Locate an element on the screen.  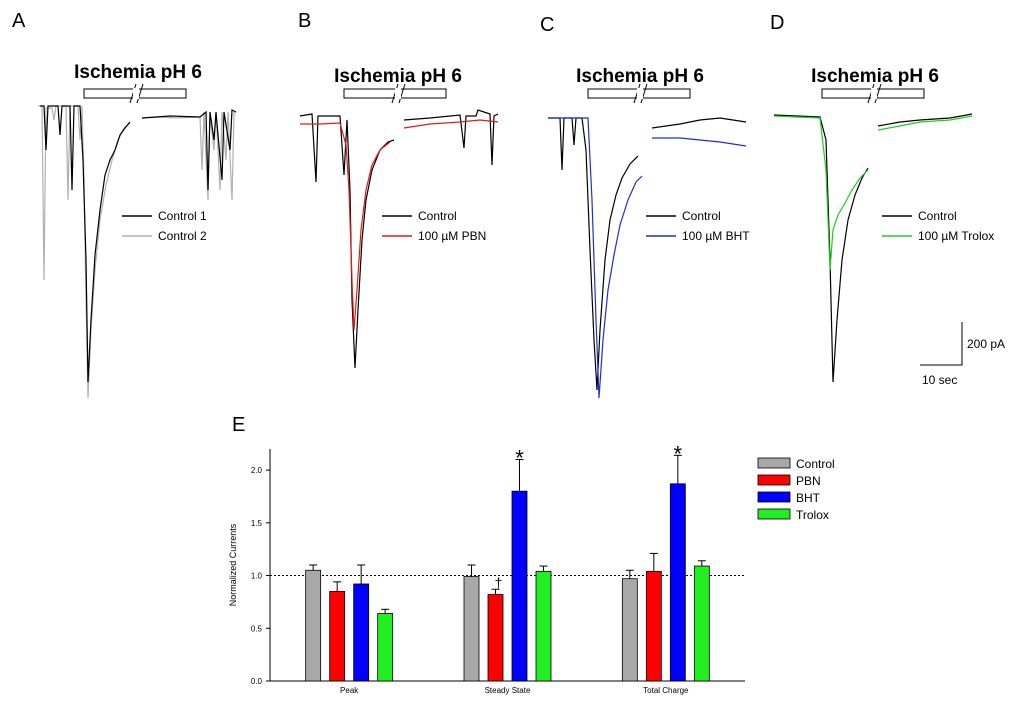
bar-bht-steady-state is located at coordinates (519, 586).